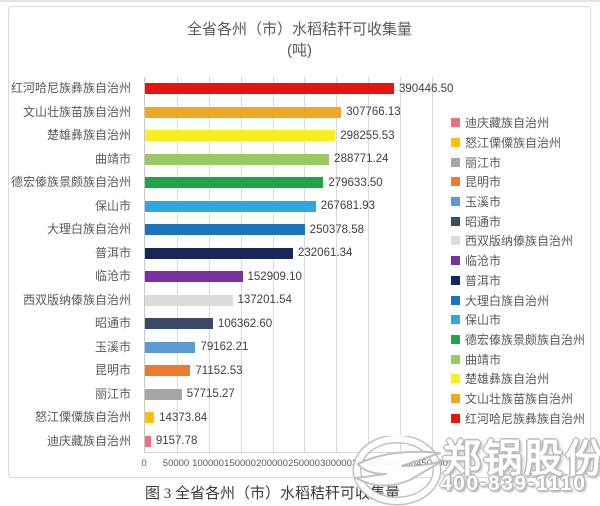 The width and height of the screenshot is (600, 506). Describe the element at coordinates (288, 254) in the screenshot. I see `bar-row: 232061.34` at that location.